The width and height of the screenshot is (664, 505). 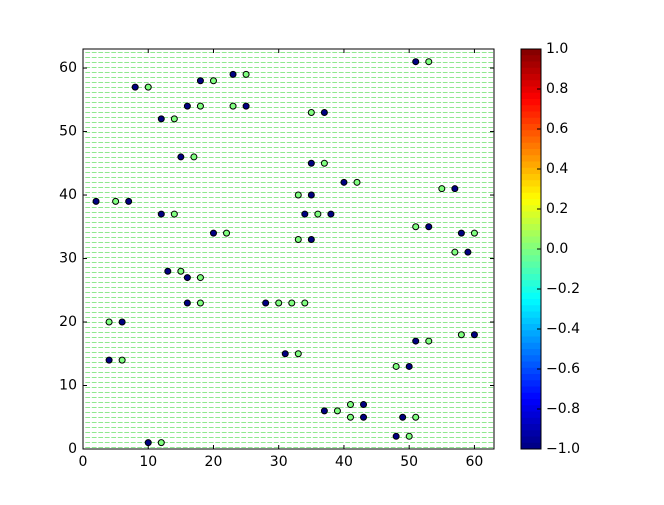 What do you see at coordinates (557, 49) in the screenshot?
I see `colorbar-tick-label: 1.0` at bounding box center [557, 49].